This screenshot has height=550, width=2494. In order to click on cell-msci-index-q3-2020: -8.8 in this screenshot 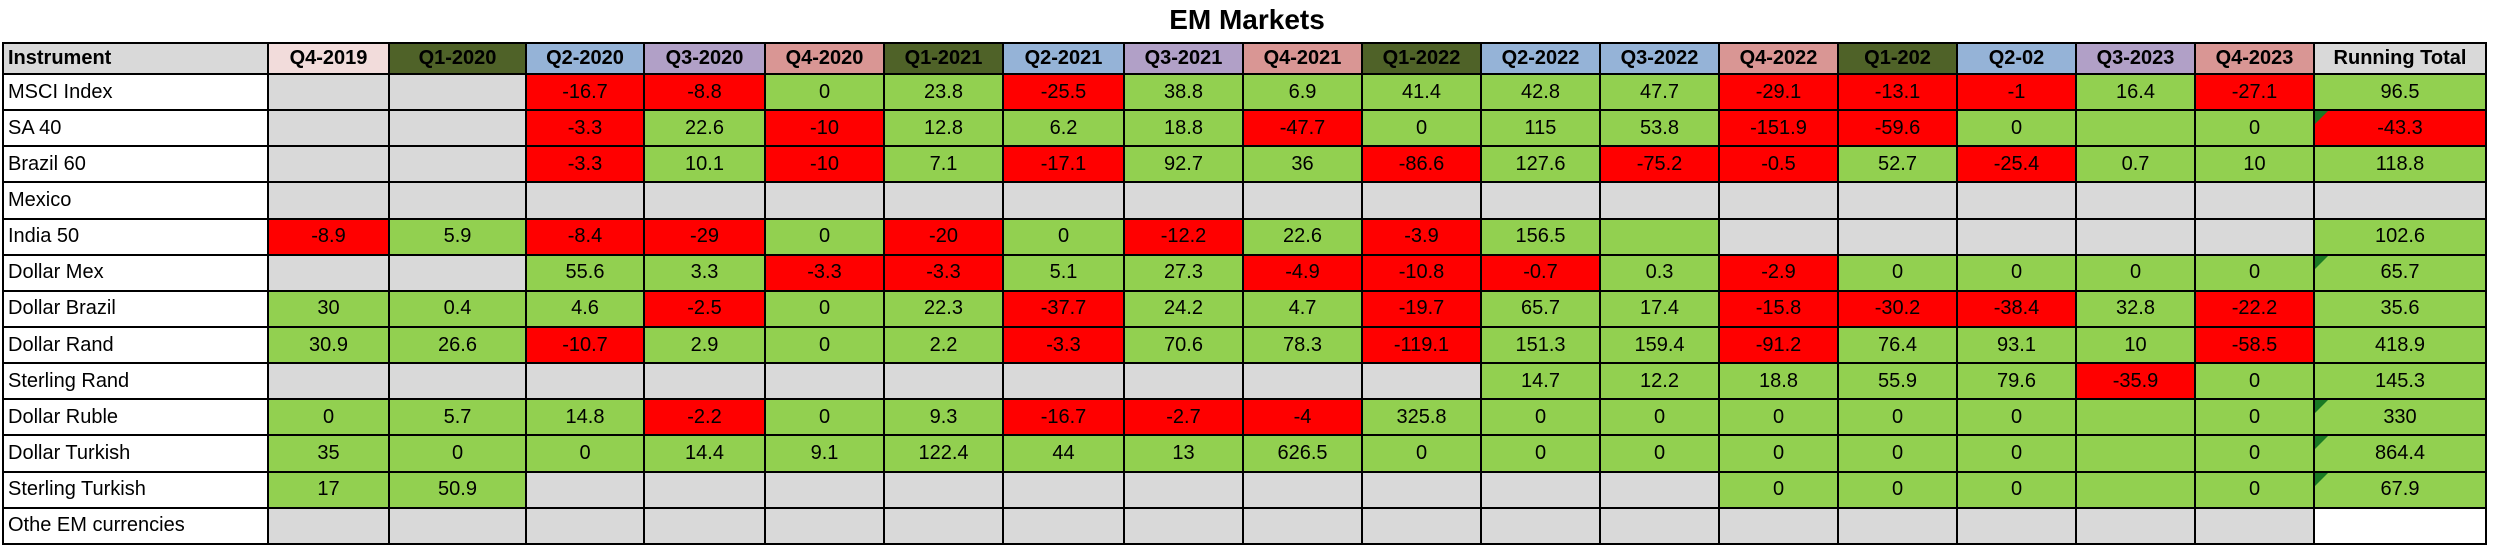, I will do `click(704, 92)`.